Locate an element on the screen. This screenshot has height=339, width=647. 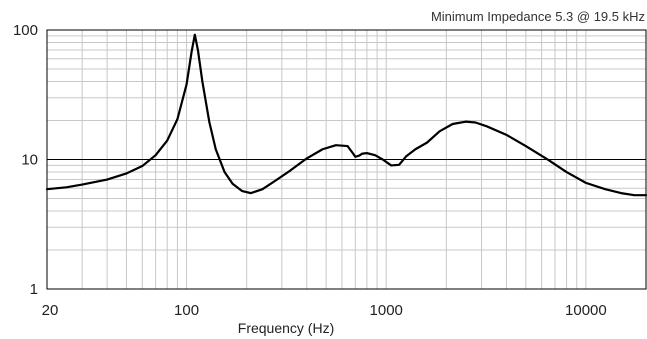
y-tick-label: 1 is located at coordinates (34, 289).